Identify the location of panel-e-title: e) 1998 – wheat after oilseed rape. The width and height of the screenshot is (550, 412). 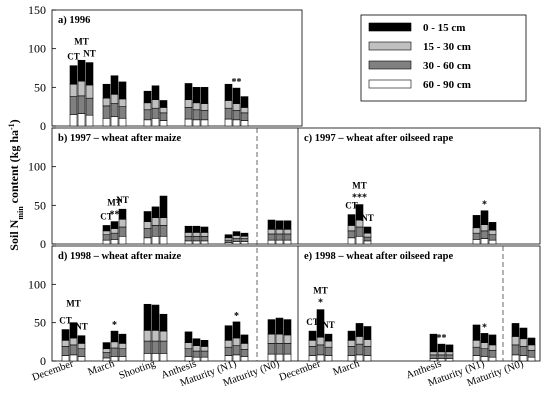
(378, 256).